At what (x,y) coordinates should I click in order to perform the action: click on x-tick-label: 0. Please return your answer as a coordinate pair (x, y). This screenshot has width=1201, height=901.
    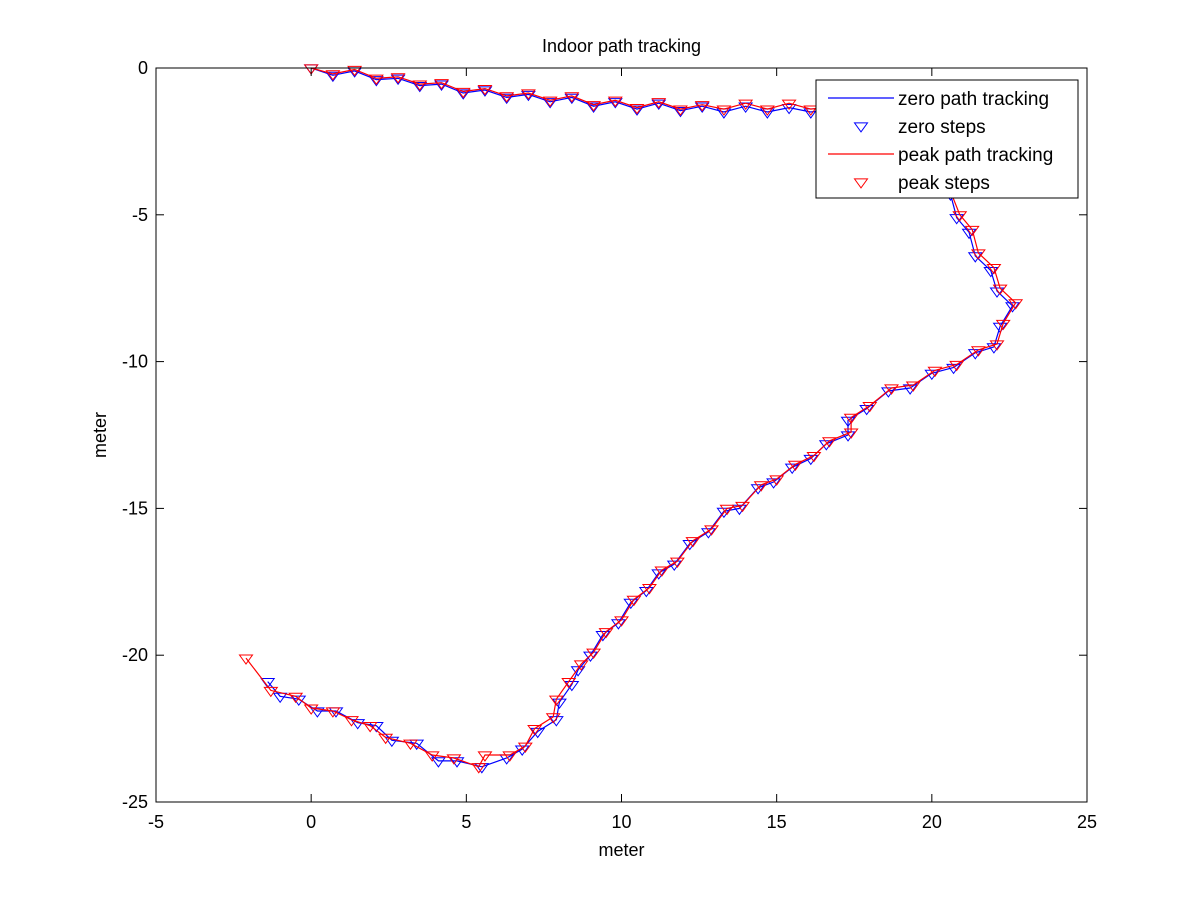
    Looking at the image, I should click on (311, 822).